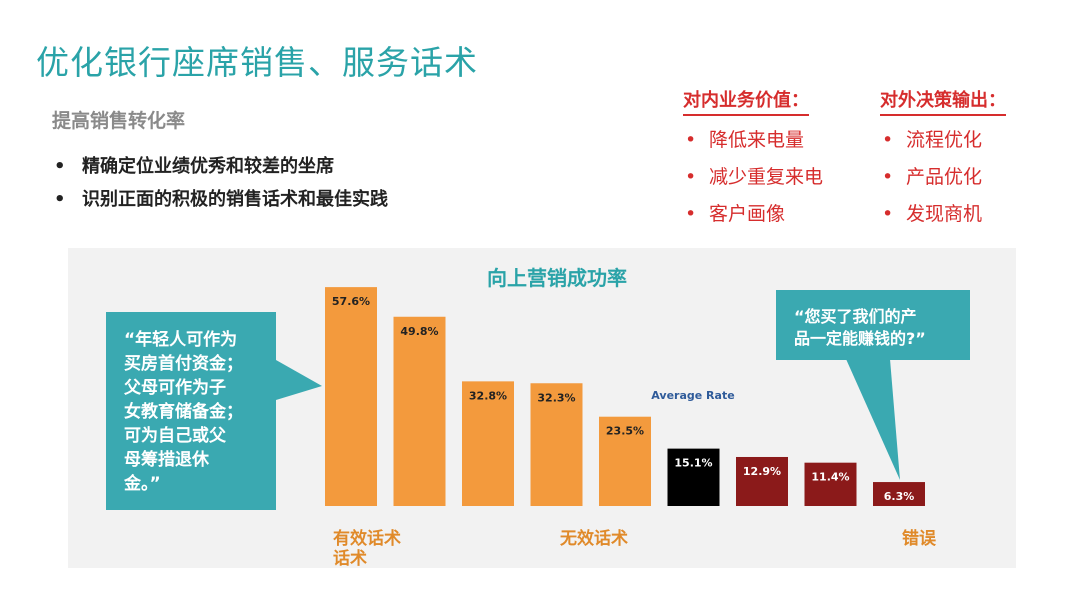 This screenshot has width=1080, height=596. What do you see at coordinates (556, 397) in the screenshot?
I see `bar-value-label: 32.3%` at bounding box center [556, 397].